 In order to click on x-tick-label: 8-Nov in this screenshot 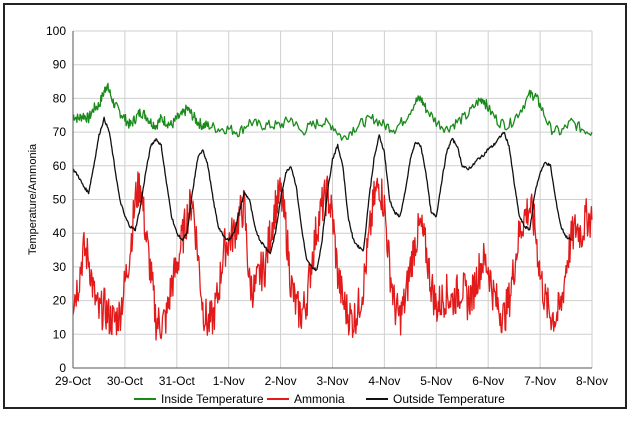, I will do `click(592, 381)`.